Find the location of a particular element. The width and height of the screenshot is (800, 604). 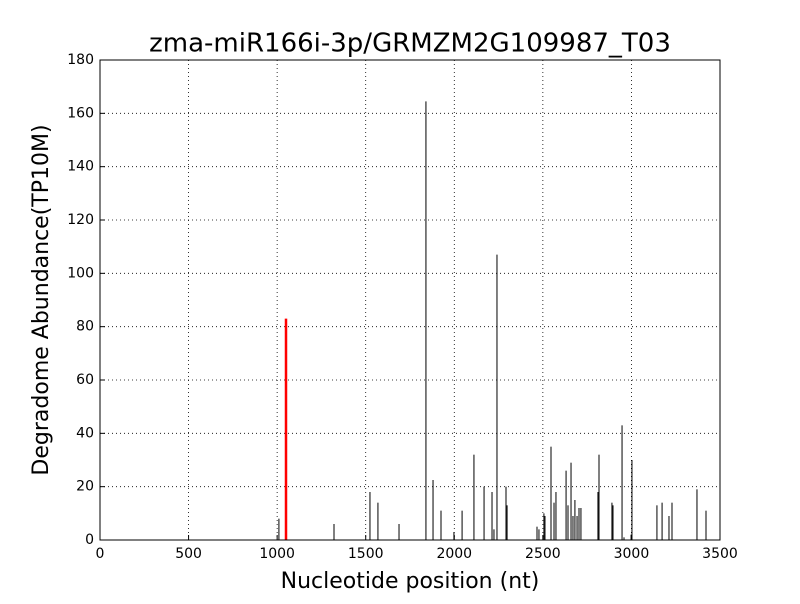

y-tick-label: 140 is located at coordinates (80, 167).